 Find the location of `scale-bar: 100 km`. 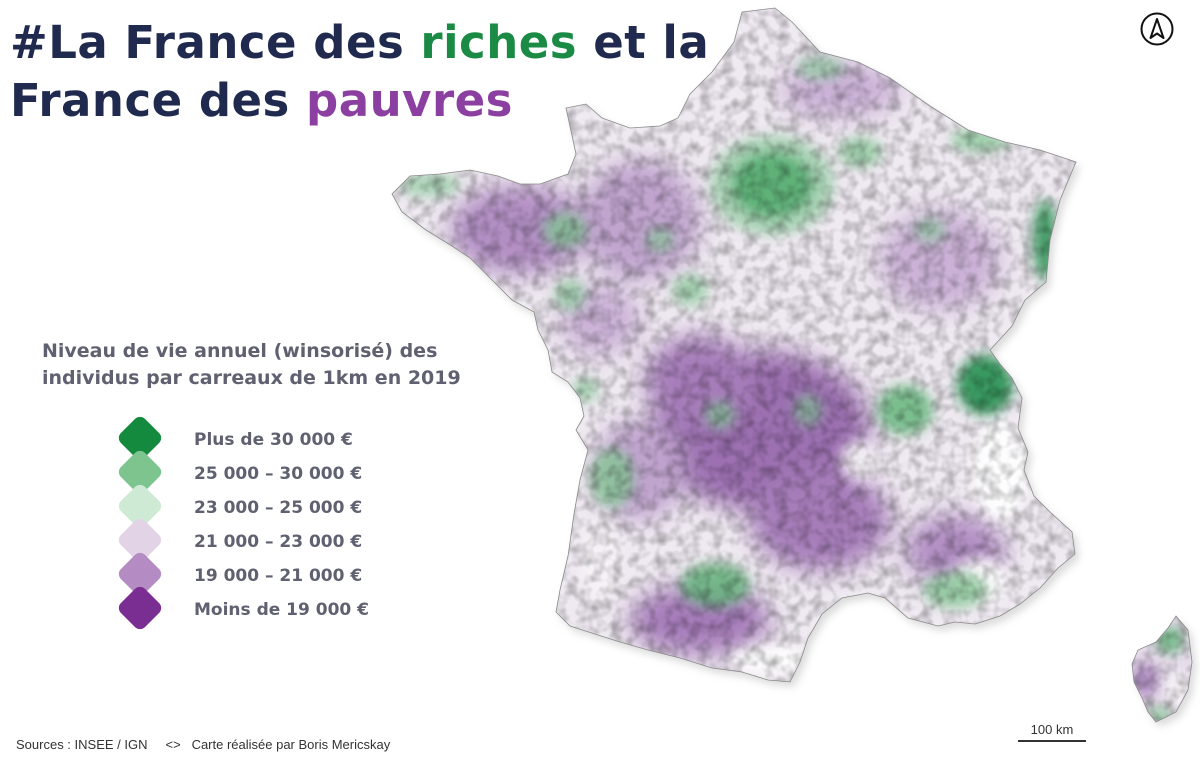

scale-bar: 100 km is located at coordinates (1052, 732).